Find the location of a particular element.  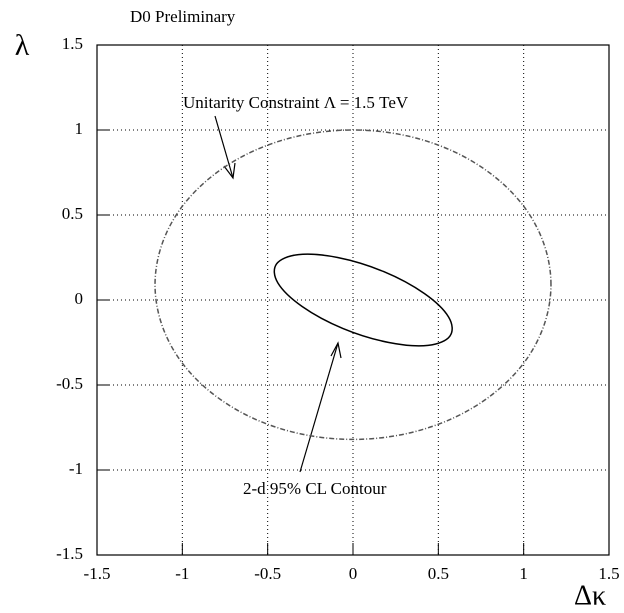

x-tick-label: 0 is located at coordinates (353, 573).